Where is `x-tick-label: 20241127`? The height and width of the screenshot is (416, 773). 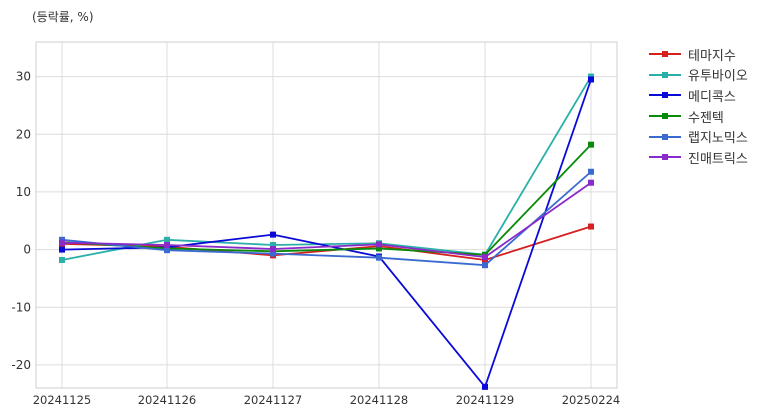
x-tick-label: 20241127 is located at coordinates (273, 400).